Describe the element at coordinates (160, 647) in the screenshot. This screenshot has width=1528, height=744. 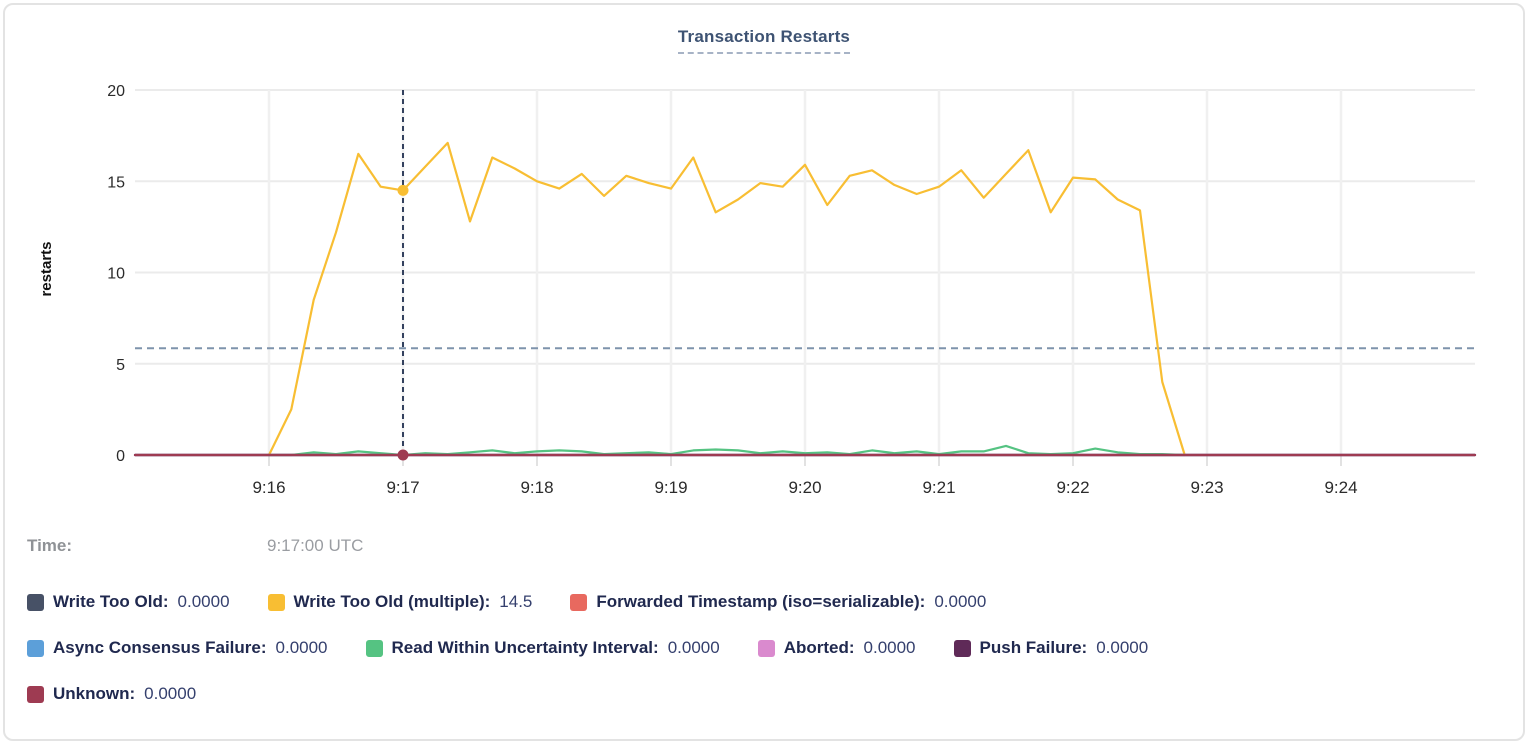
I see `legend-label: Async Consensus Failure:` at that location.